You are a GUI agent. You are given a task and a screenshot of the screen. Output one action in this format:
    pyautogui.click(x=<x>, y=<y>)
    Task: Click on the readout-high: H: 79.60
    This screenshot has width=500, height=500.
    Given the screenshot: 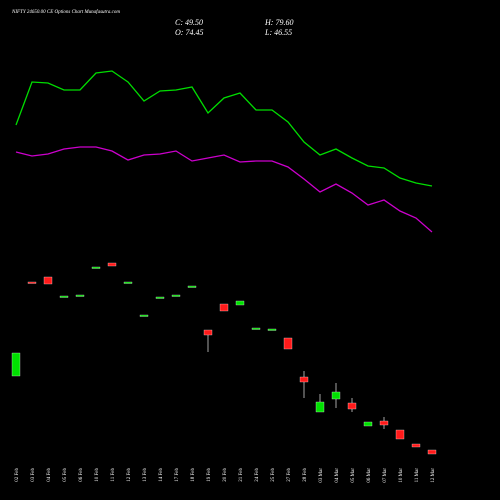 What is the action you would take?
    pyautogui.click(x=278, y=22)
    